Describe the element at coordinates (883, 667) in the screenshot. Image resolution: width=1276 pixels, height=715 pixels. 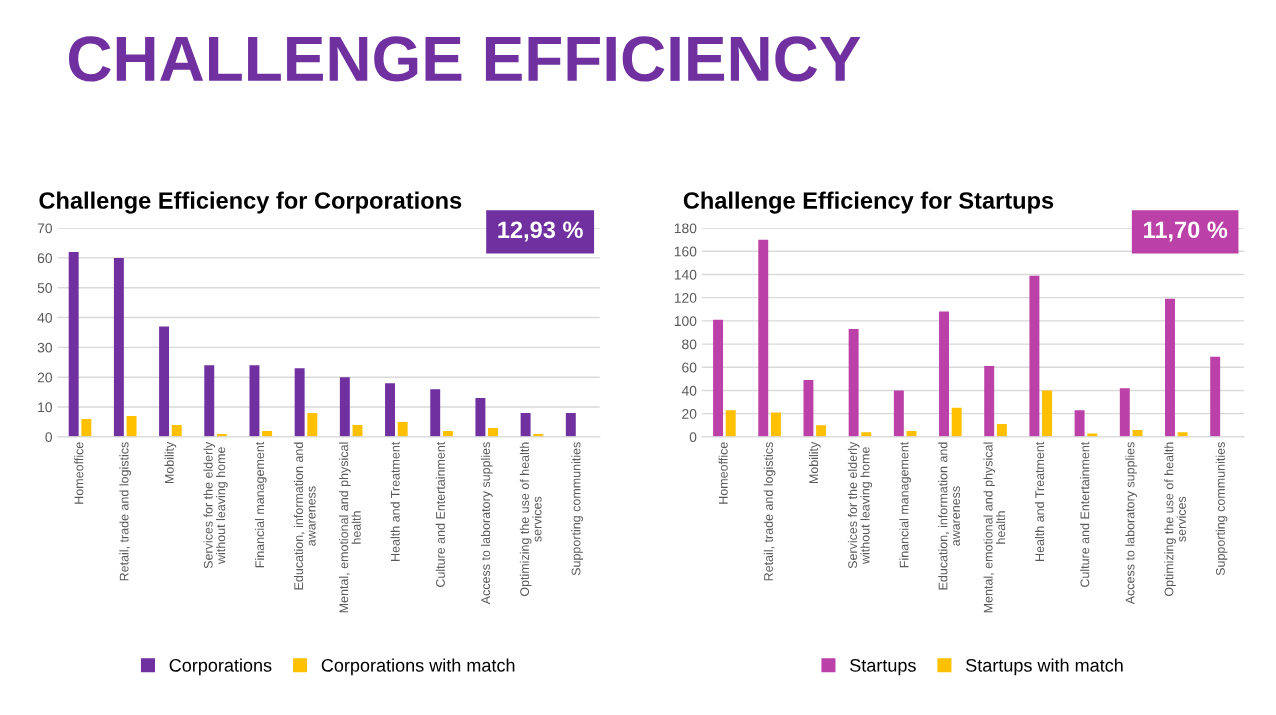
I see `legend-label: Startups` at that location.